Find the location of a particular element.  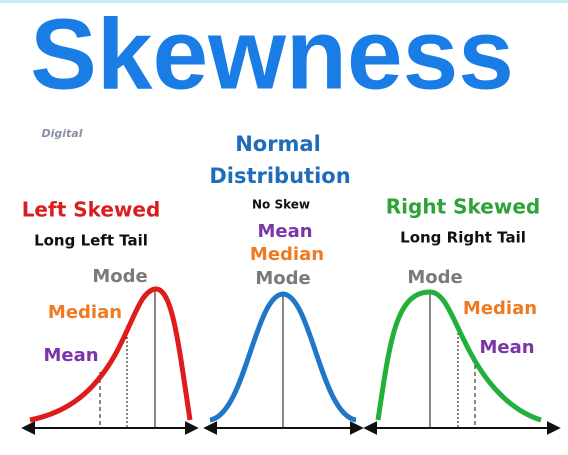

panel-heading: Distribution is located at coordinates (279, 176).